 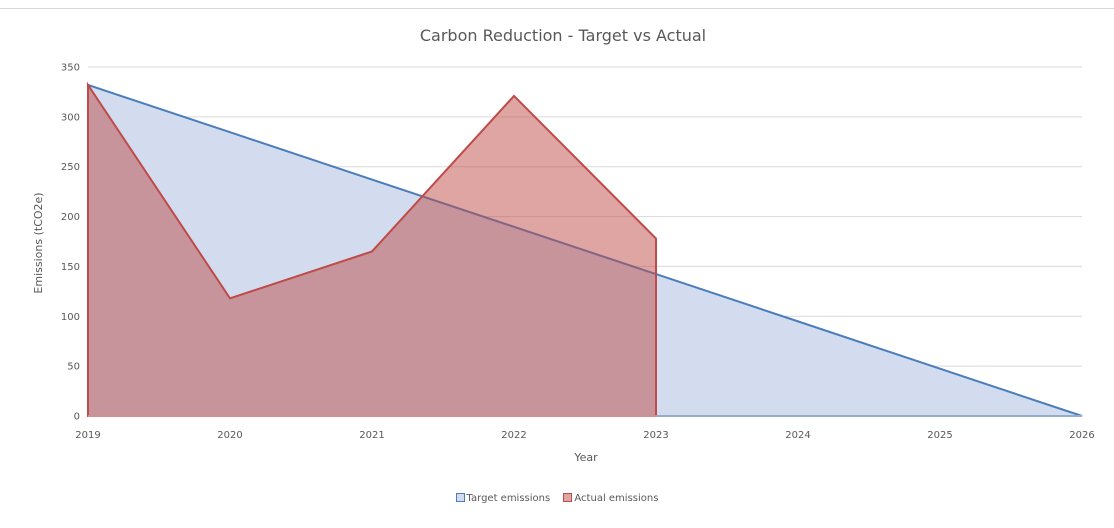 I want to click on y-tick-label: 150, so click(x=70, y=267).